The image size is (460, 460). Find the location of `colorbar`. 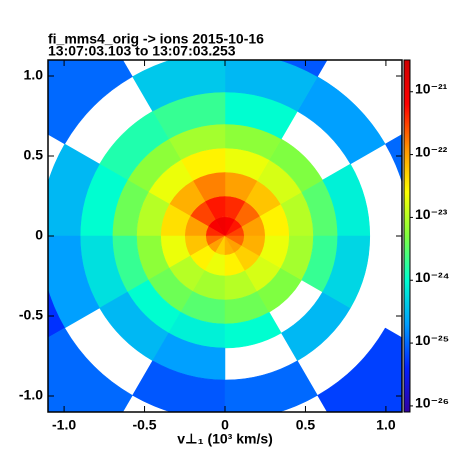

colorbar is located at coordinates (407, 236).